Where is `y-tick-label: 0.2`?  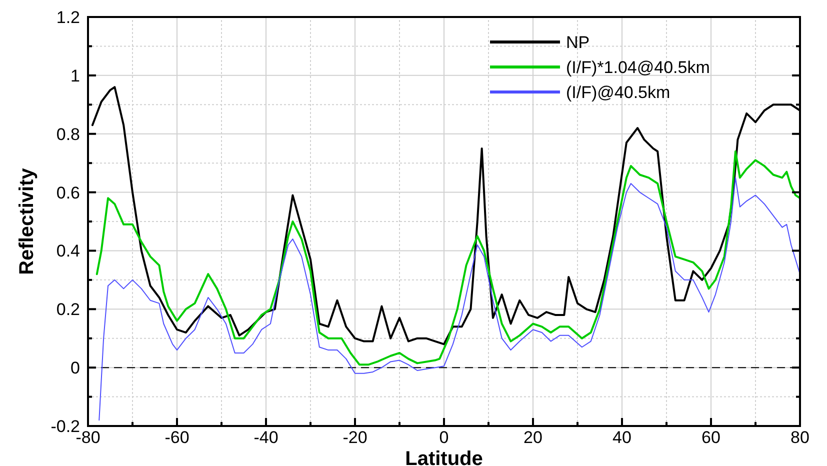 y-tick-label: 0.2 is located at coordinates (68, 310).